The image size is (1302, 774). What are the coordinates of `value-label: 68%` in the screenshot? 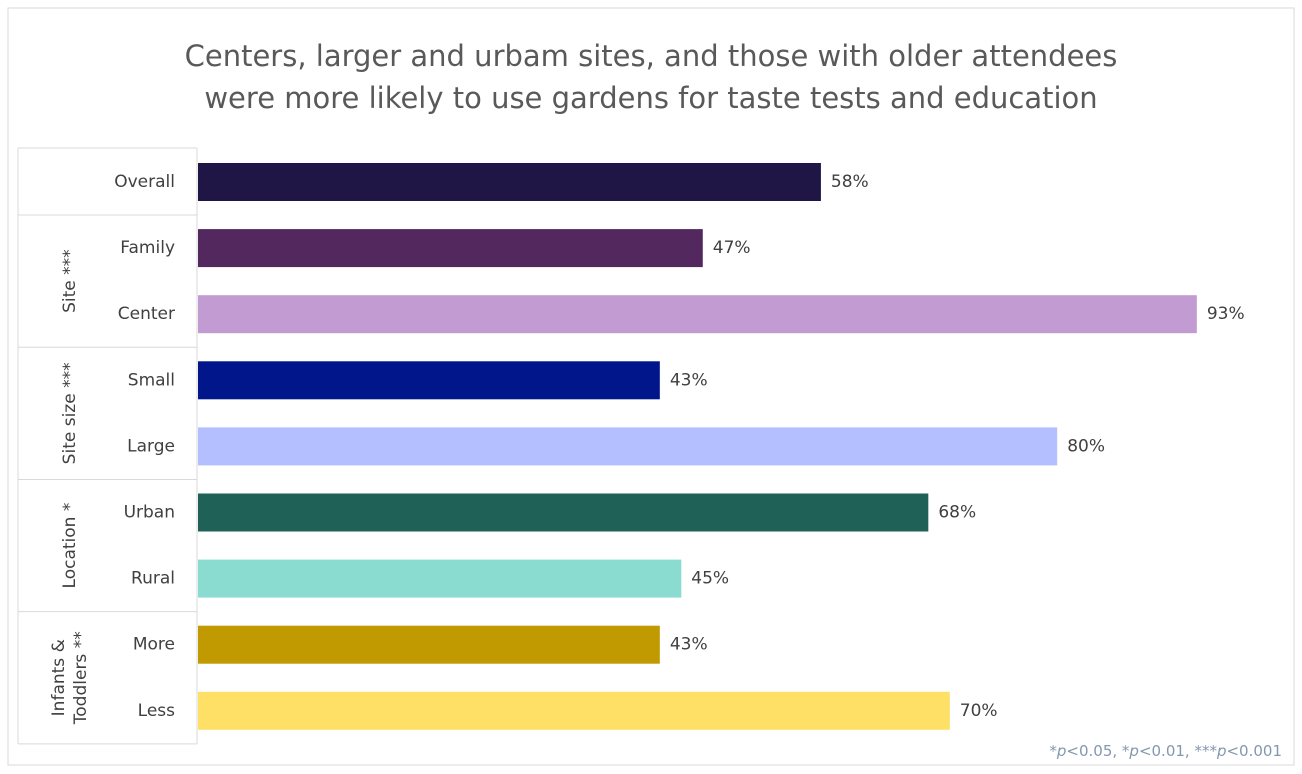 It's located at (957, 513).